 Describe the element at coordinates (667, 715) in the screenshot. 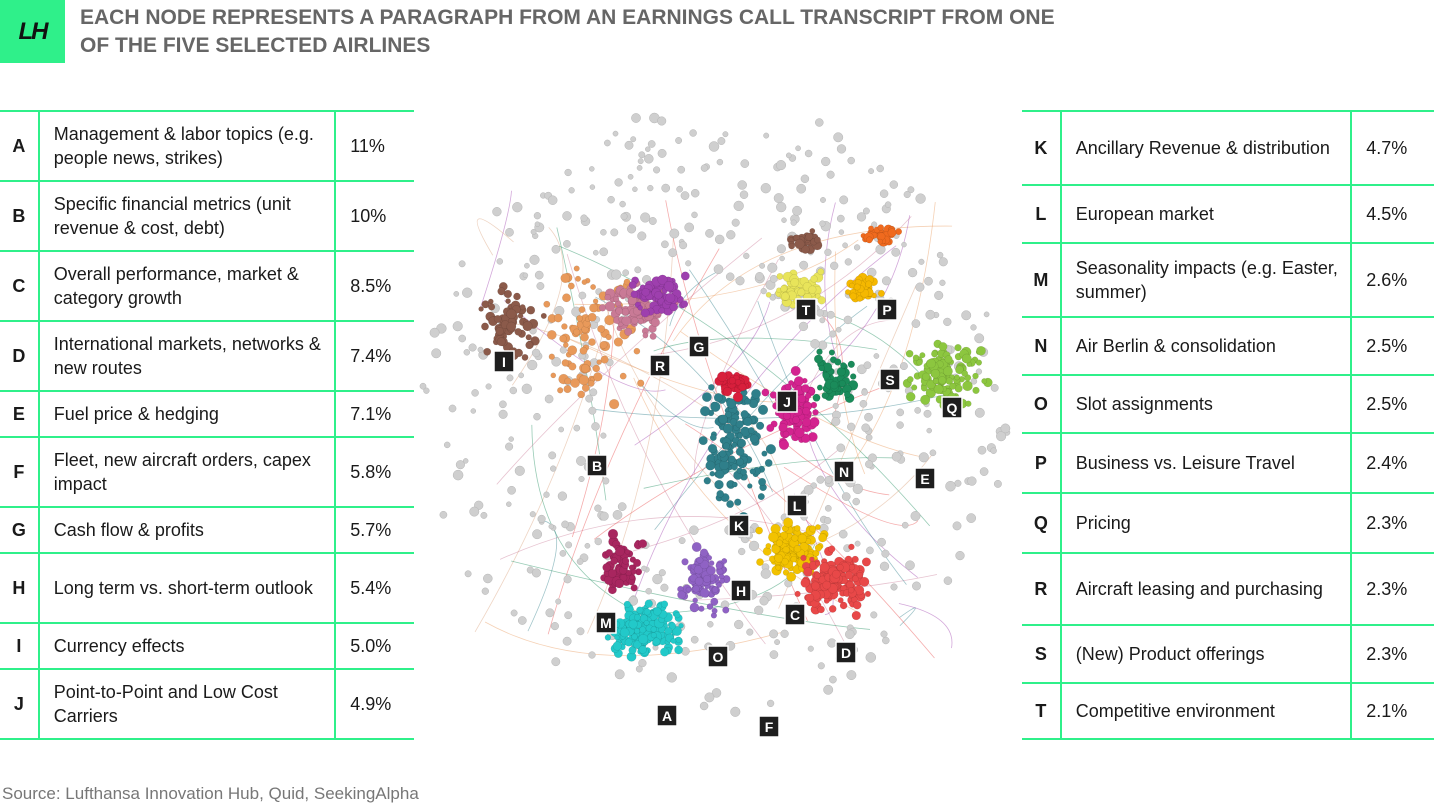

I see `cluster-label-a: A` at that location.